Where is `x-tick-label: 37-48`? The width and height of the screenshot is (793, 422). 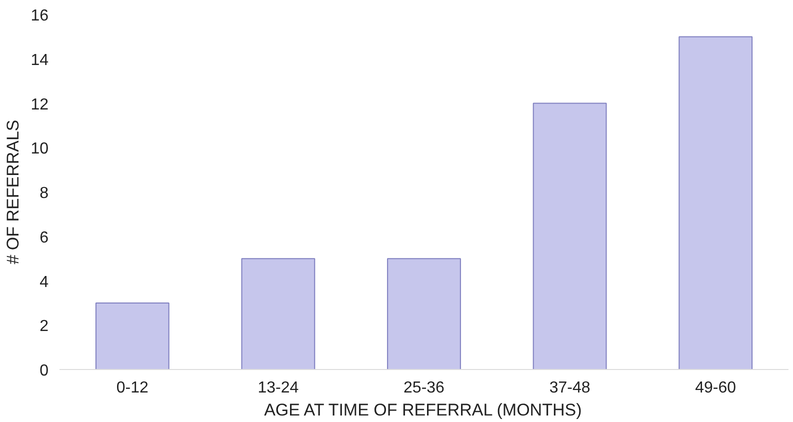 x-tick-label: 37-48 is located at coordinates (569, 388).